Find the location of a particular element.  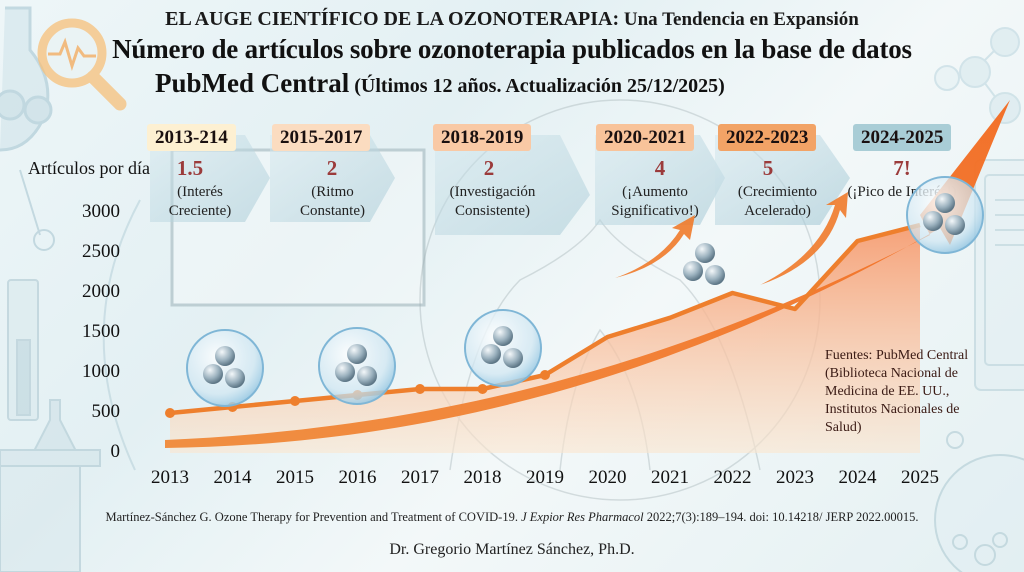

author-credit: Dr. Gregorio Martínez Sánchez, Ph.D. is located at coordinates (512, 549).